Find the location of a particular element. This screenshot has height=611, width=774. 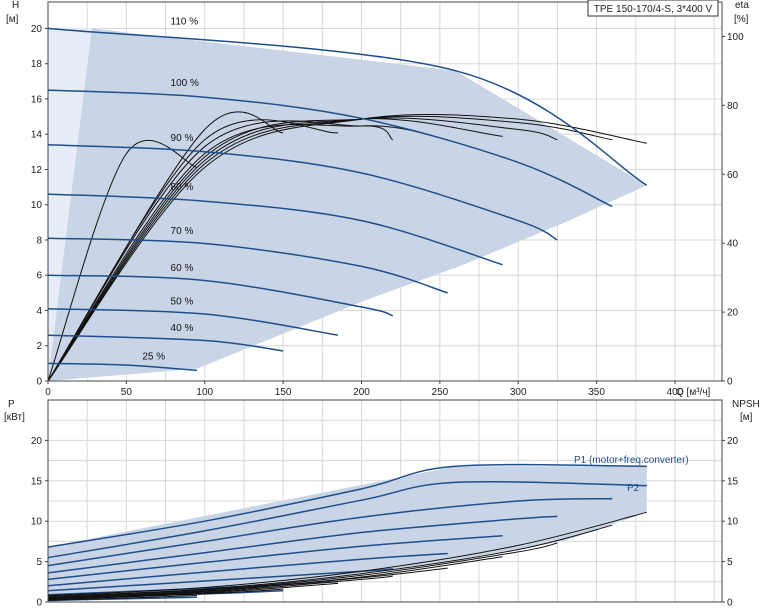

x-tick-label: 350 is located at coordinates (596, 392).